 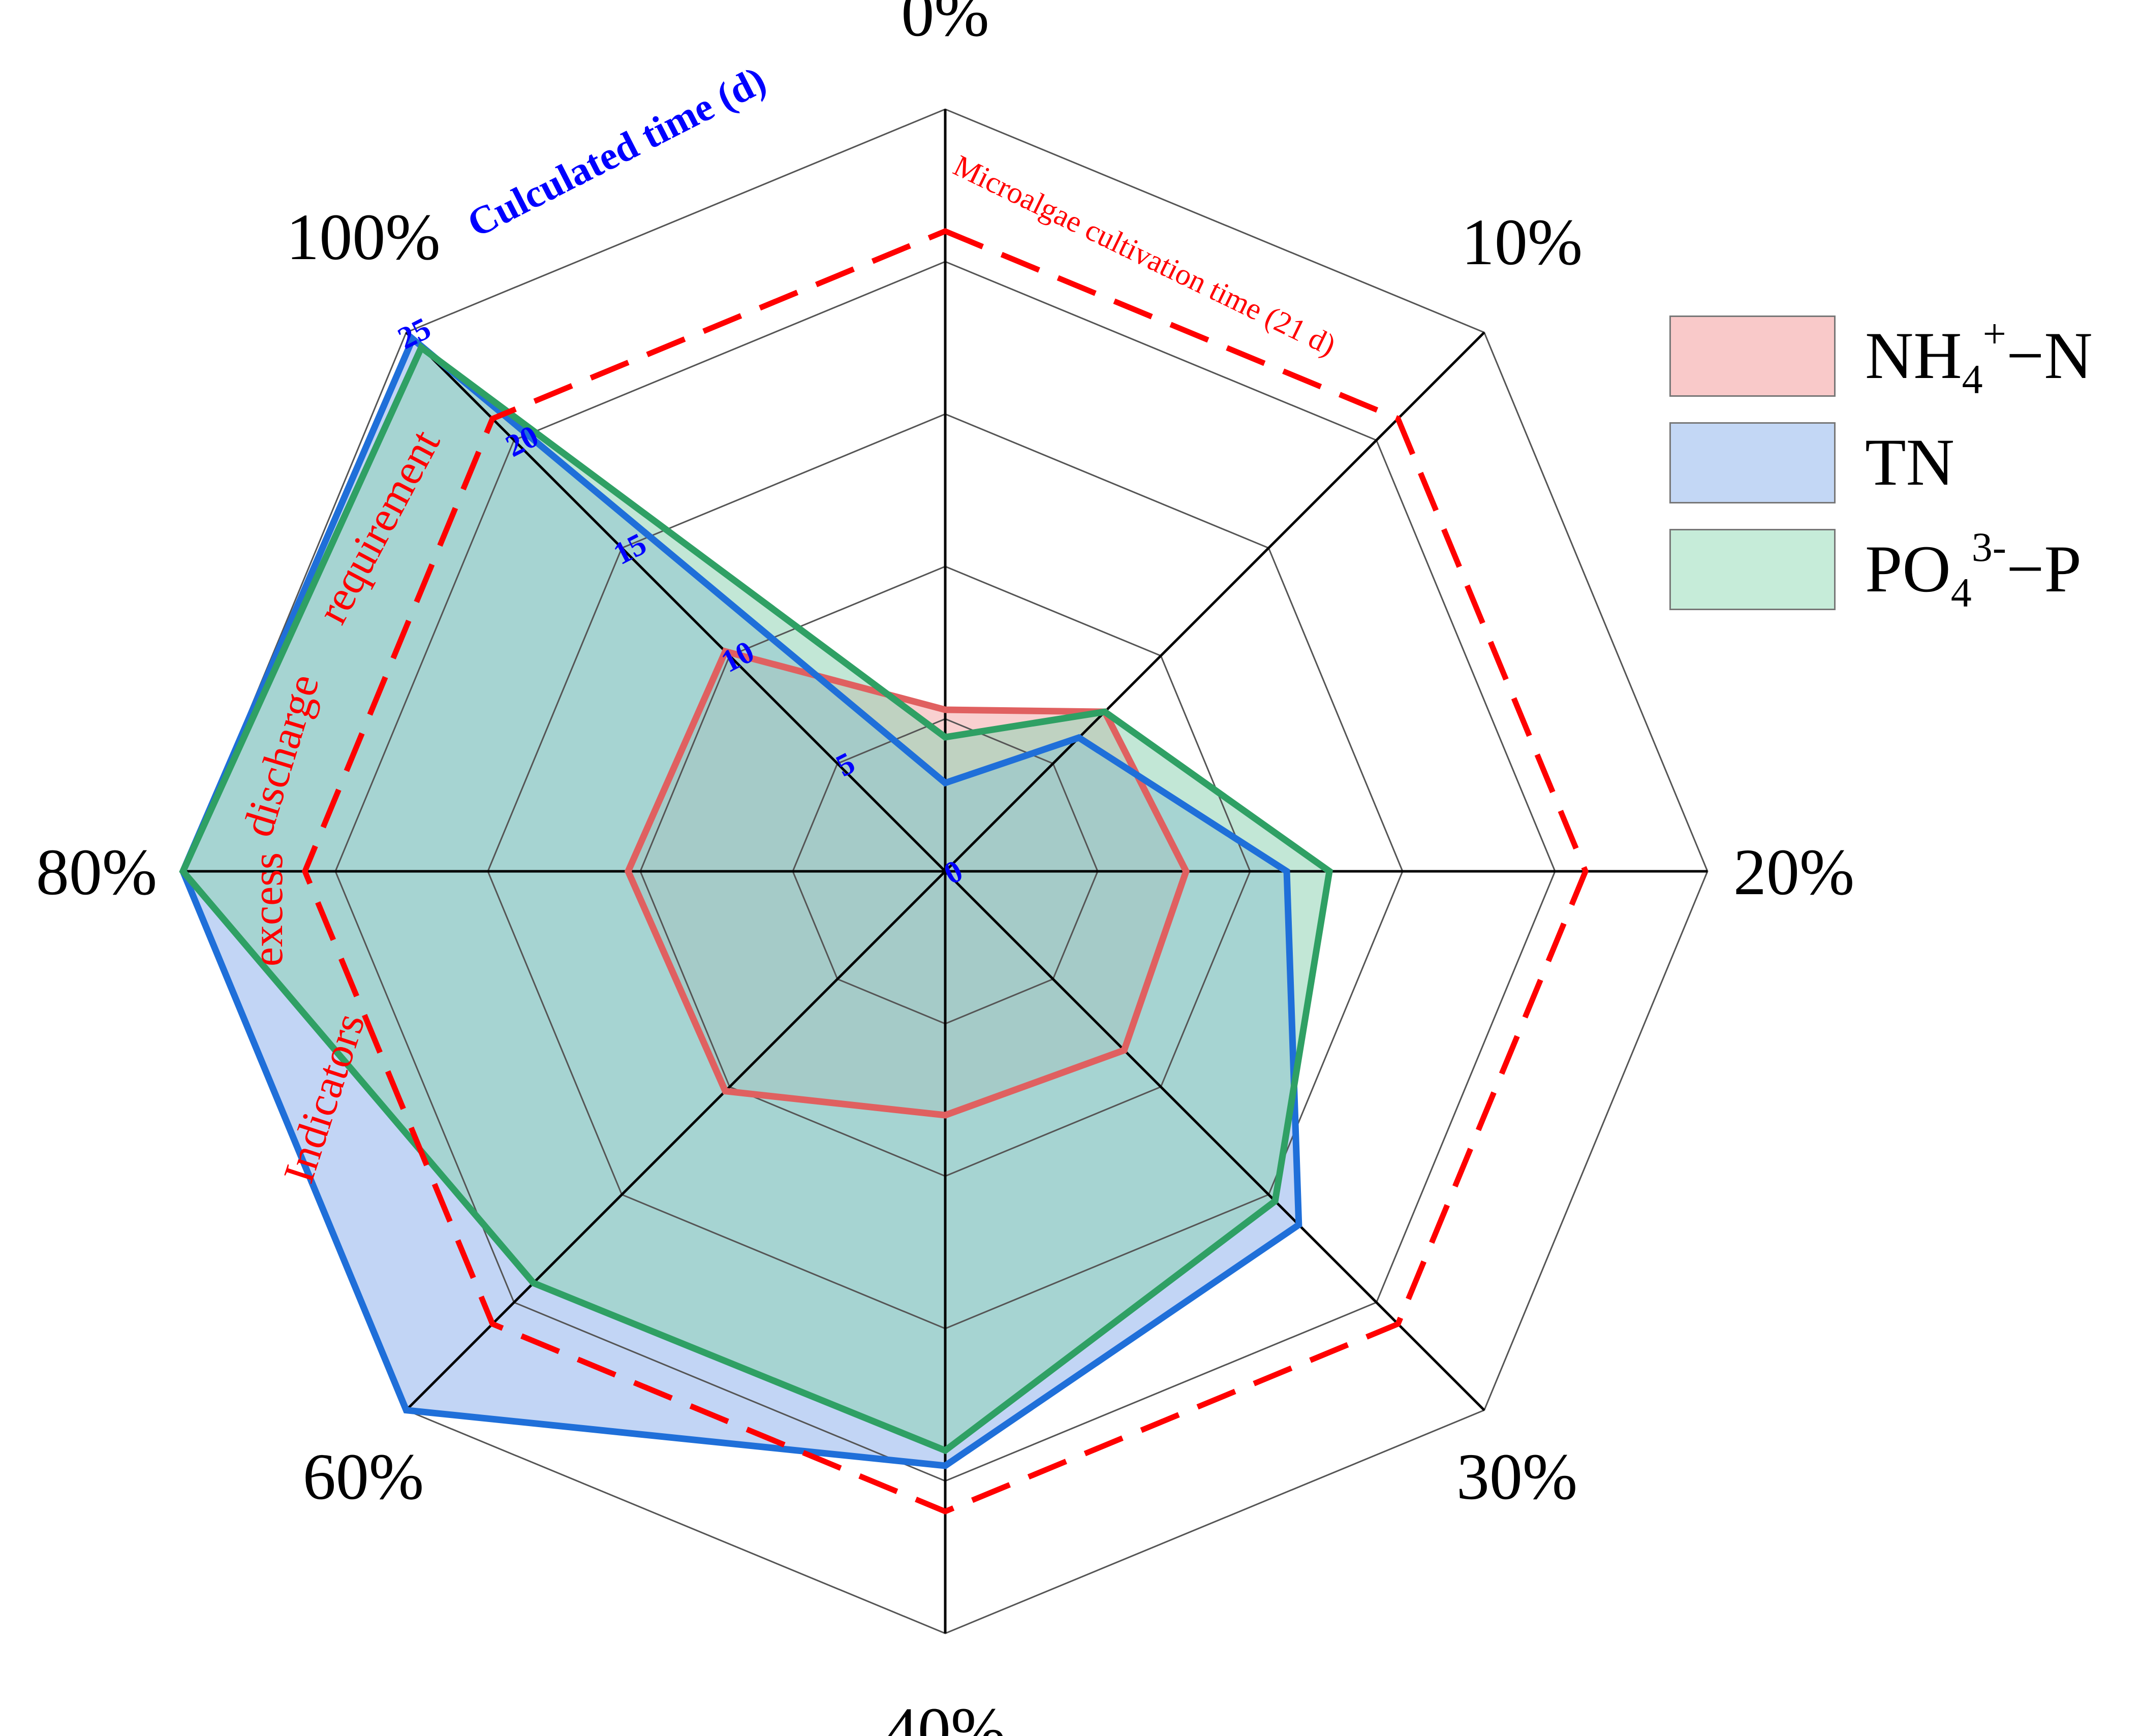 What do you see at coordinates (96, 872) in the screenshot?
I see `axis-label-6: 80%` at bounding box center [96, 872].